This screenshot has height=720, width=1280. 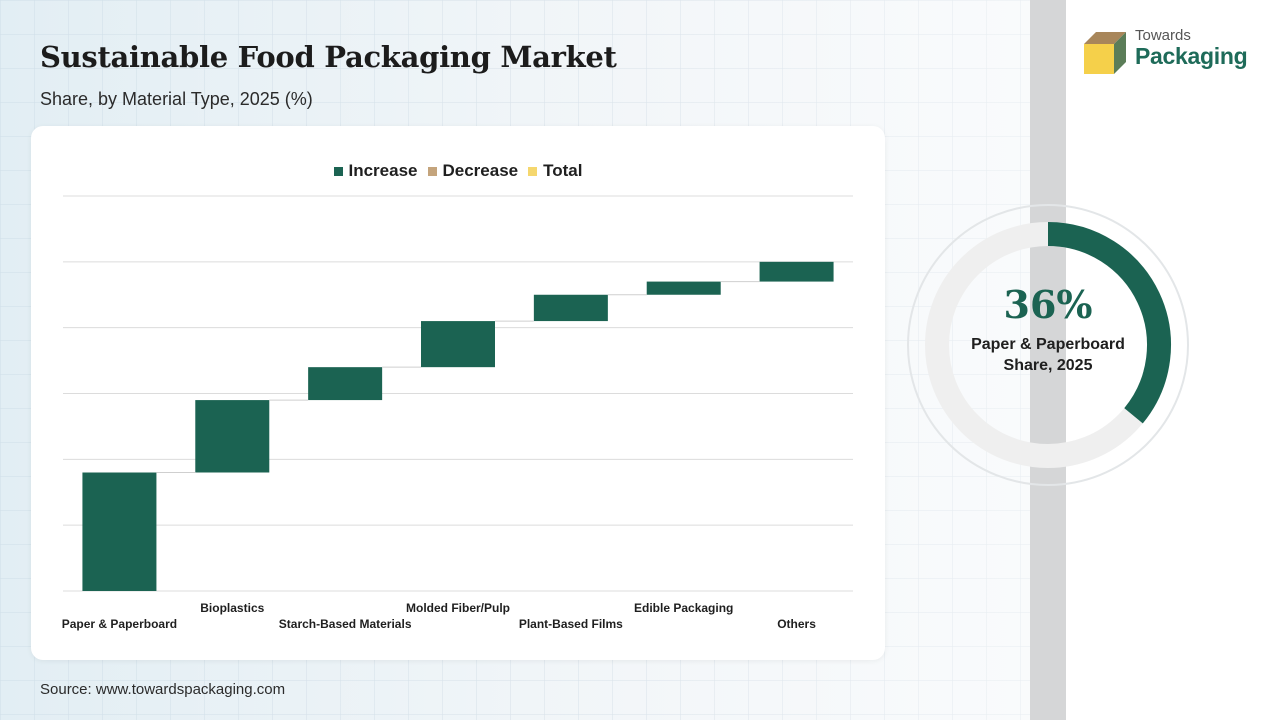 I want to click on category-label: Molded Fiber/Pulp, so click(x=458, y=608).